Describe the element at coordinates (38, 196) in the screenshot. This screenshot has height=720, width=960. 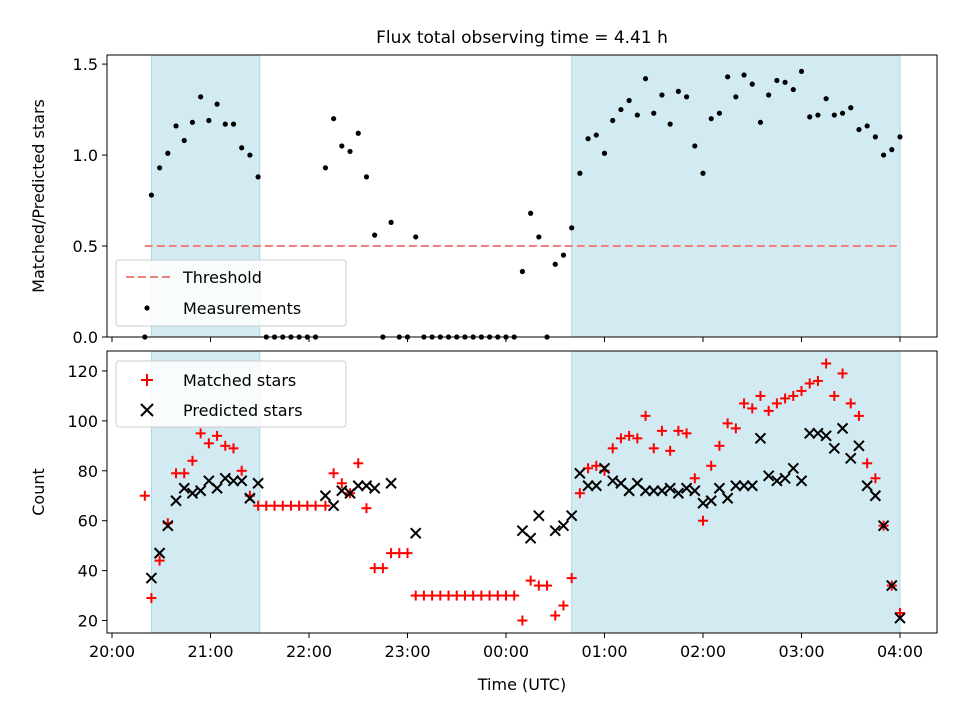
I see `top-y-axis-label: Matched/Predicted stars` at that location.